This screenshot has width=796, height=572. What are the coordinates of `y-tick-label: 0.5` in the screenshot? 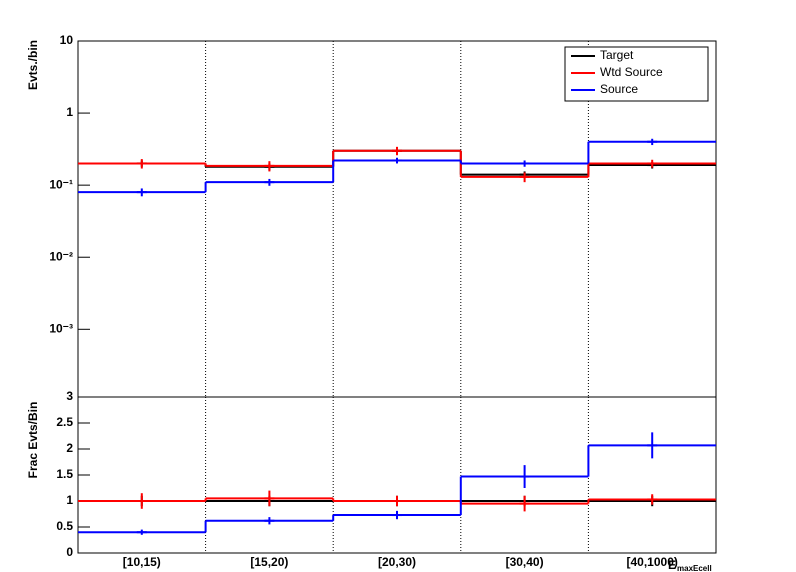 It's located at (64, 526).